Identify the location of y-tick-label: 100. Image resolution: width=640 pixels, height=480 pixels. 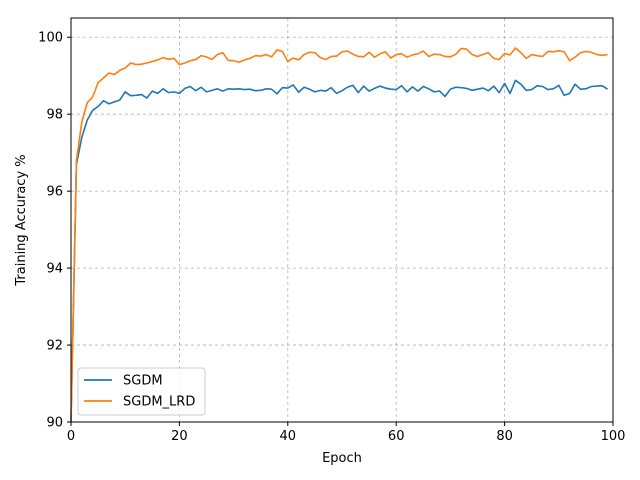
(50, 38).